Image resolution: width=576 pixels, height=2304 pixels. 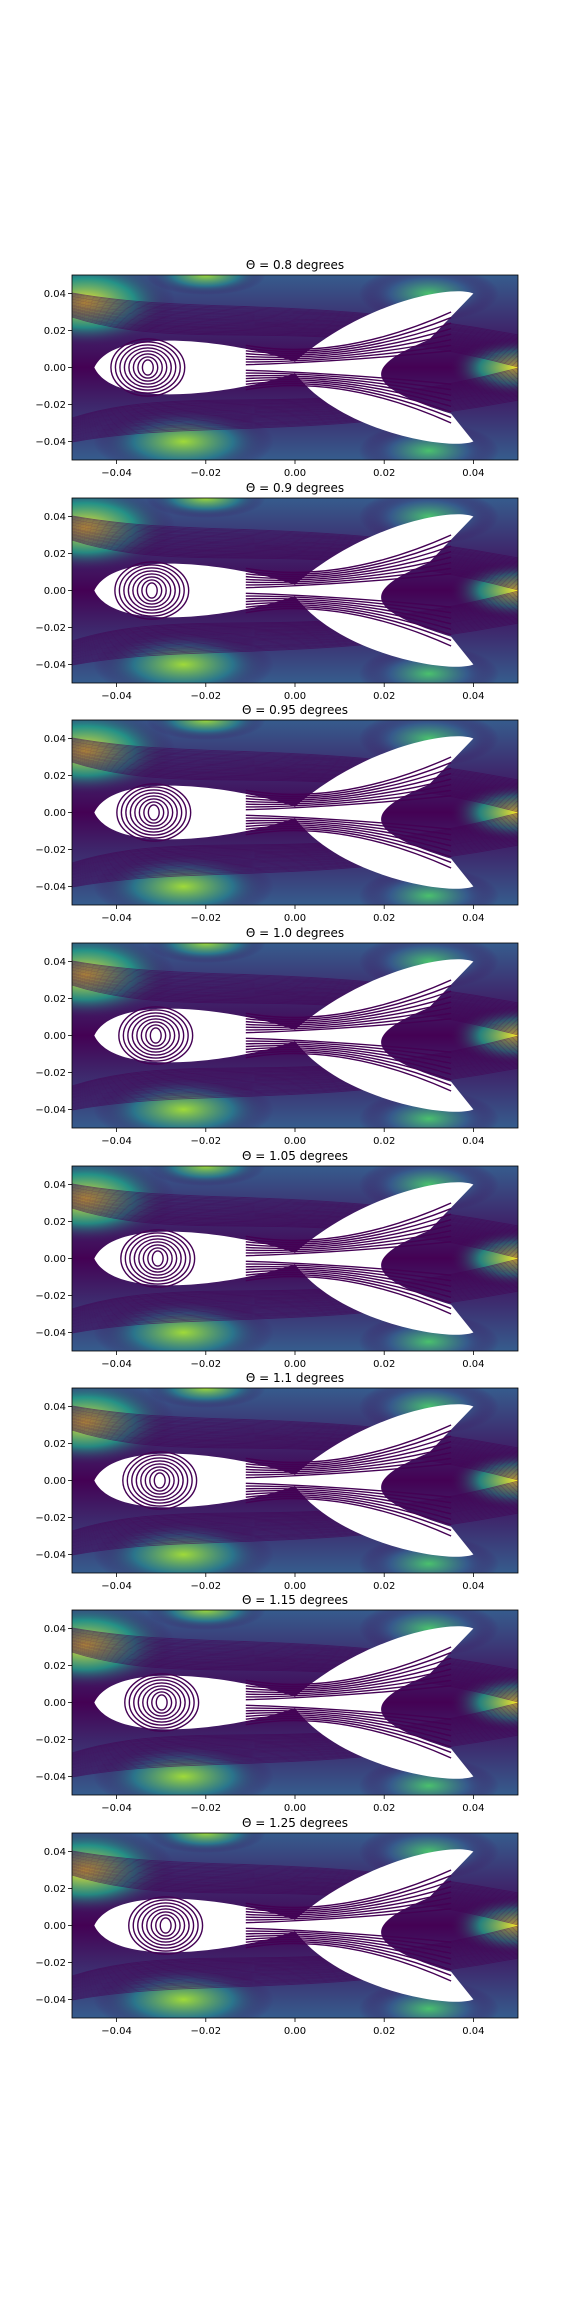 I want to click on subplot-title: Θ = 1.05 degrees, so click(x=295, y=1156).